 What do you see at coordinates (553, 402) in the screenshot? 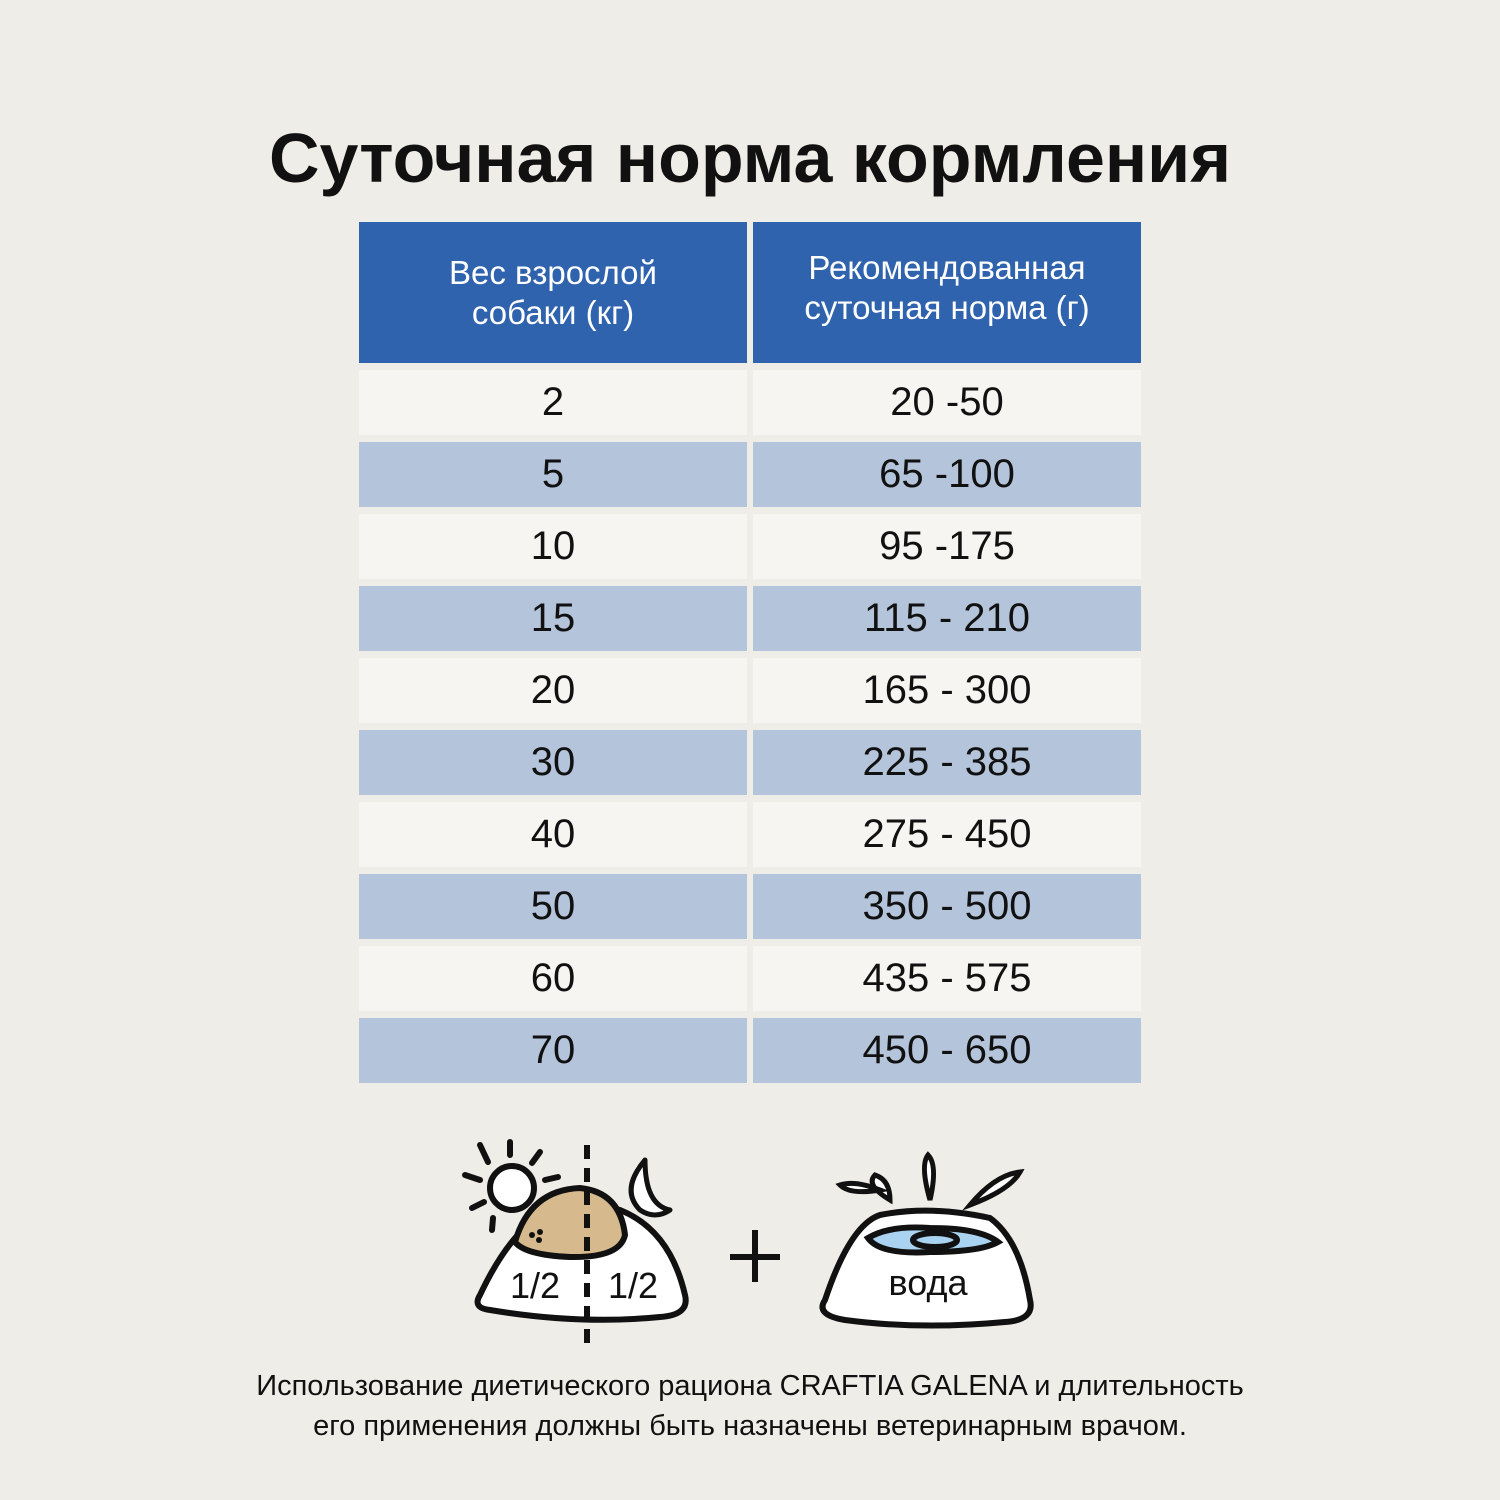
I see `cell-weight: 2` at bounding box center [553, 402].